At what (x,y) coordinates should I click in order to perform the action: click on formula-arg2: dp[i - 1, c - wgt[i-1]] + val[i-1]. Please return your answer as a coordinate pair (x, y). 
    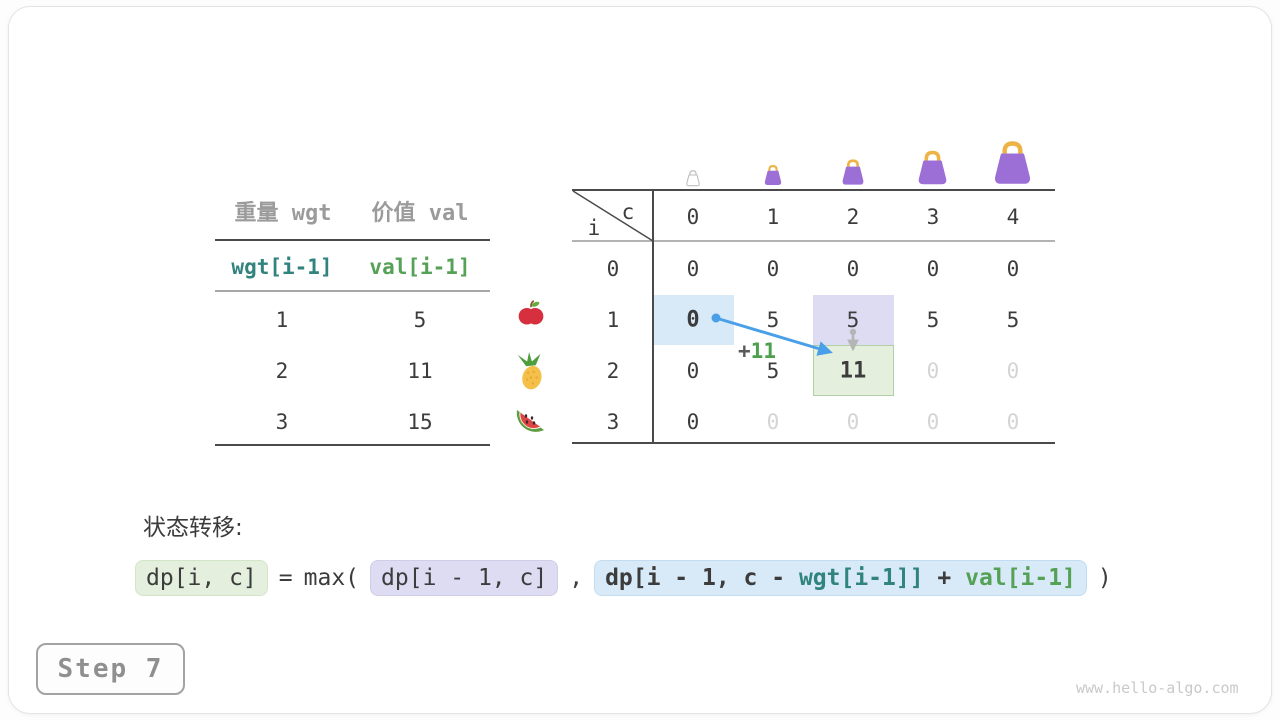
    Looking at the image, I should click on (840, 578).